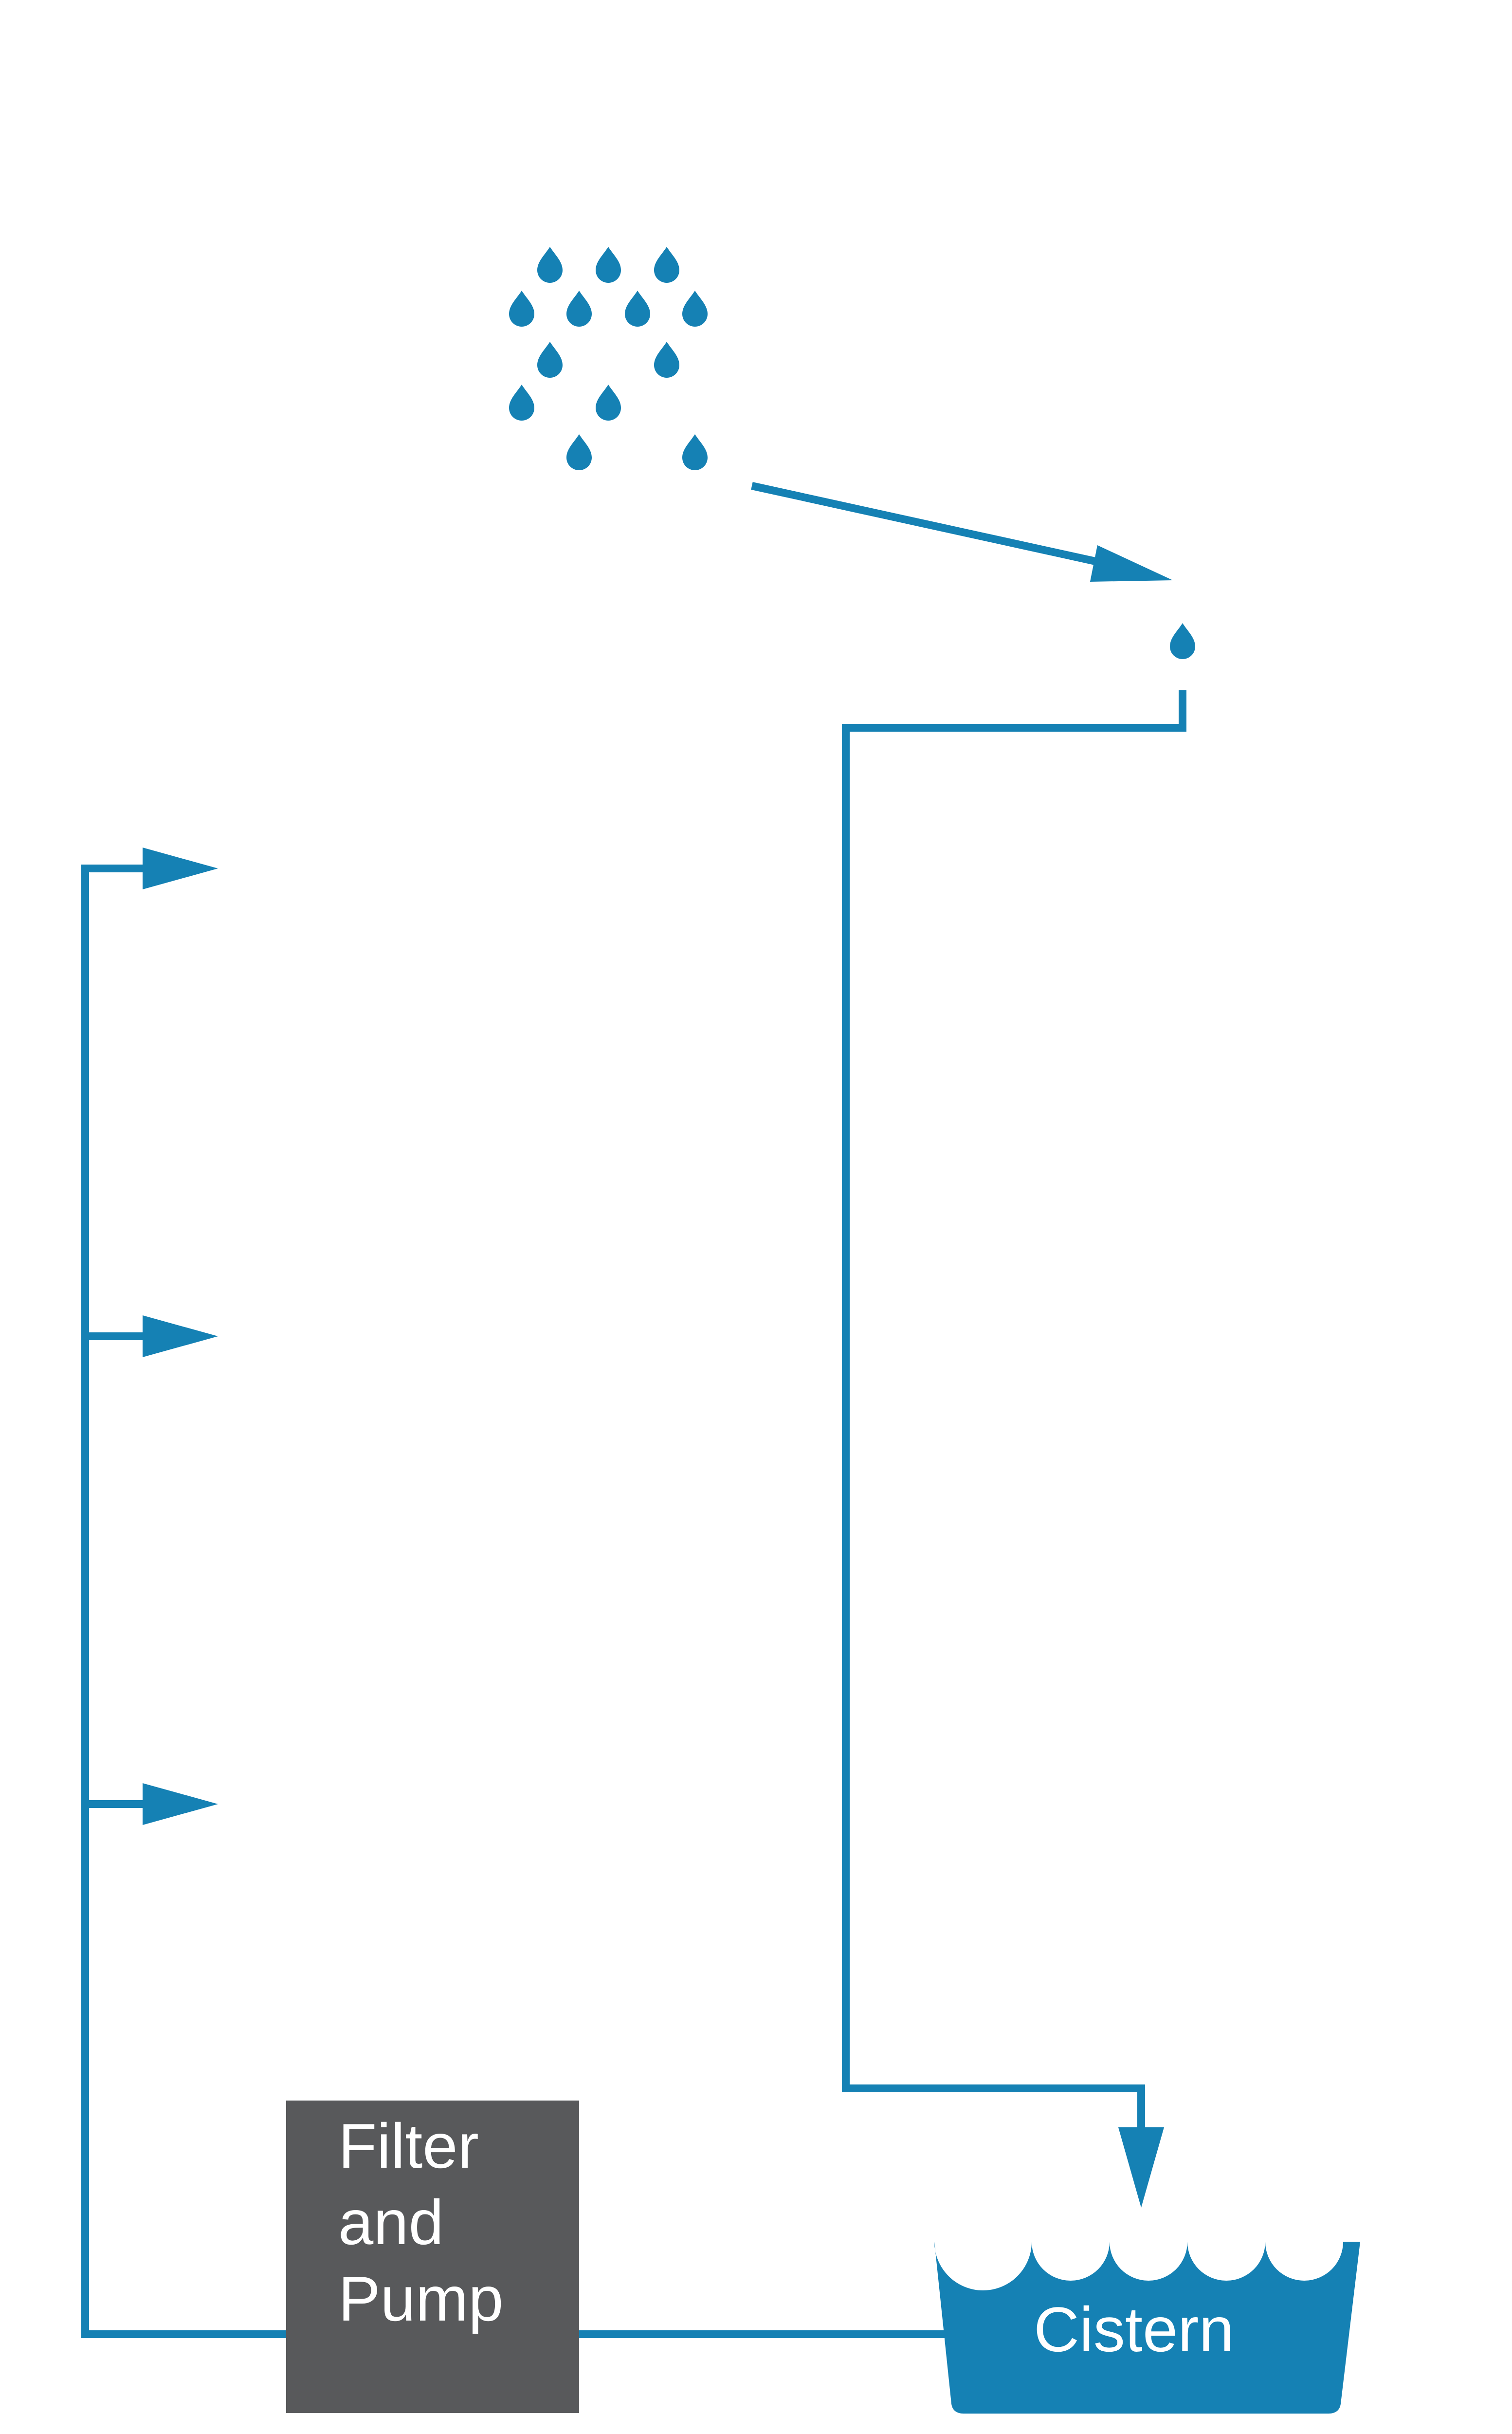 The width and height of the screenshot is (1512, 2434). I want to click on water-tank-icon, so click(1147, 2328).